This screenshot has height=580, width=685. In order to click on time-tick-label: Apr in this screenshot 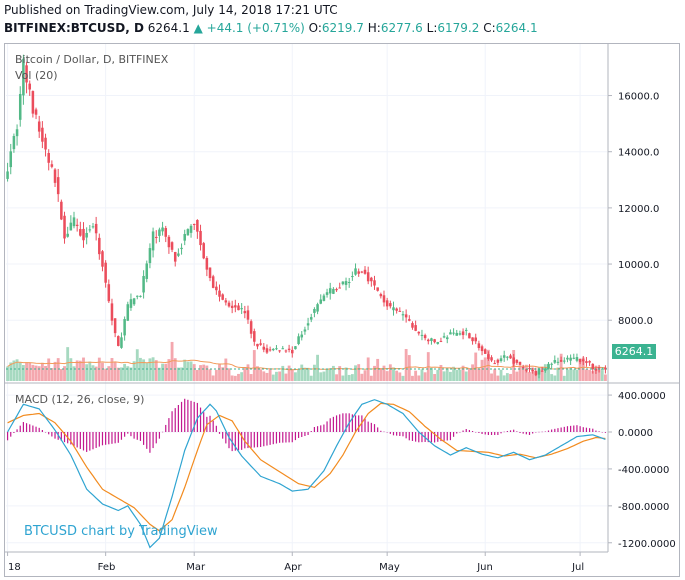, I will do `click(293, 567)`.